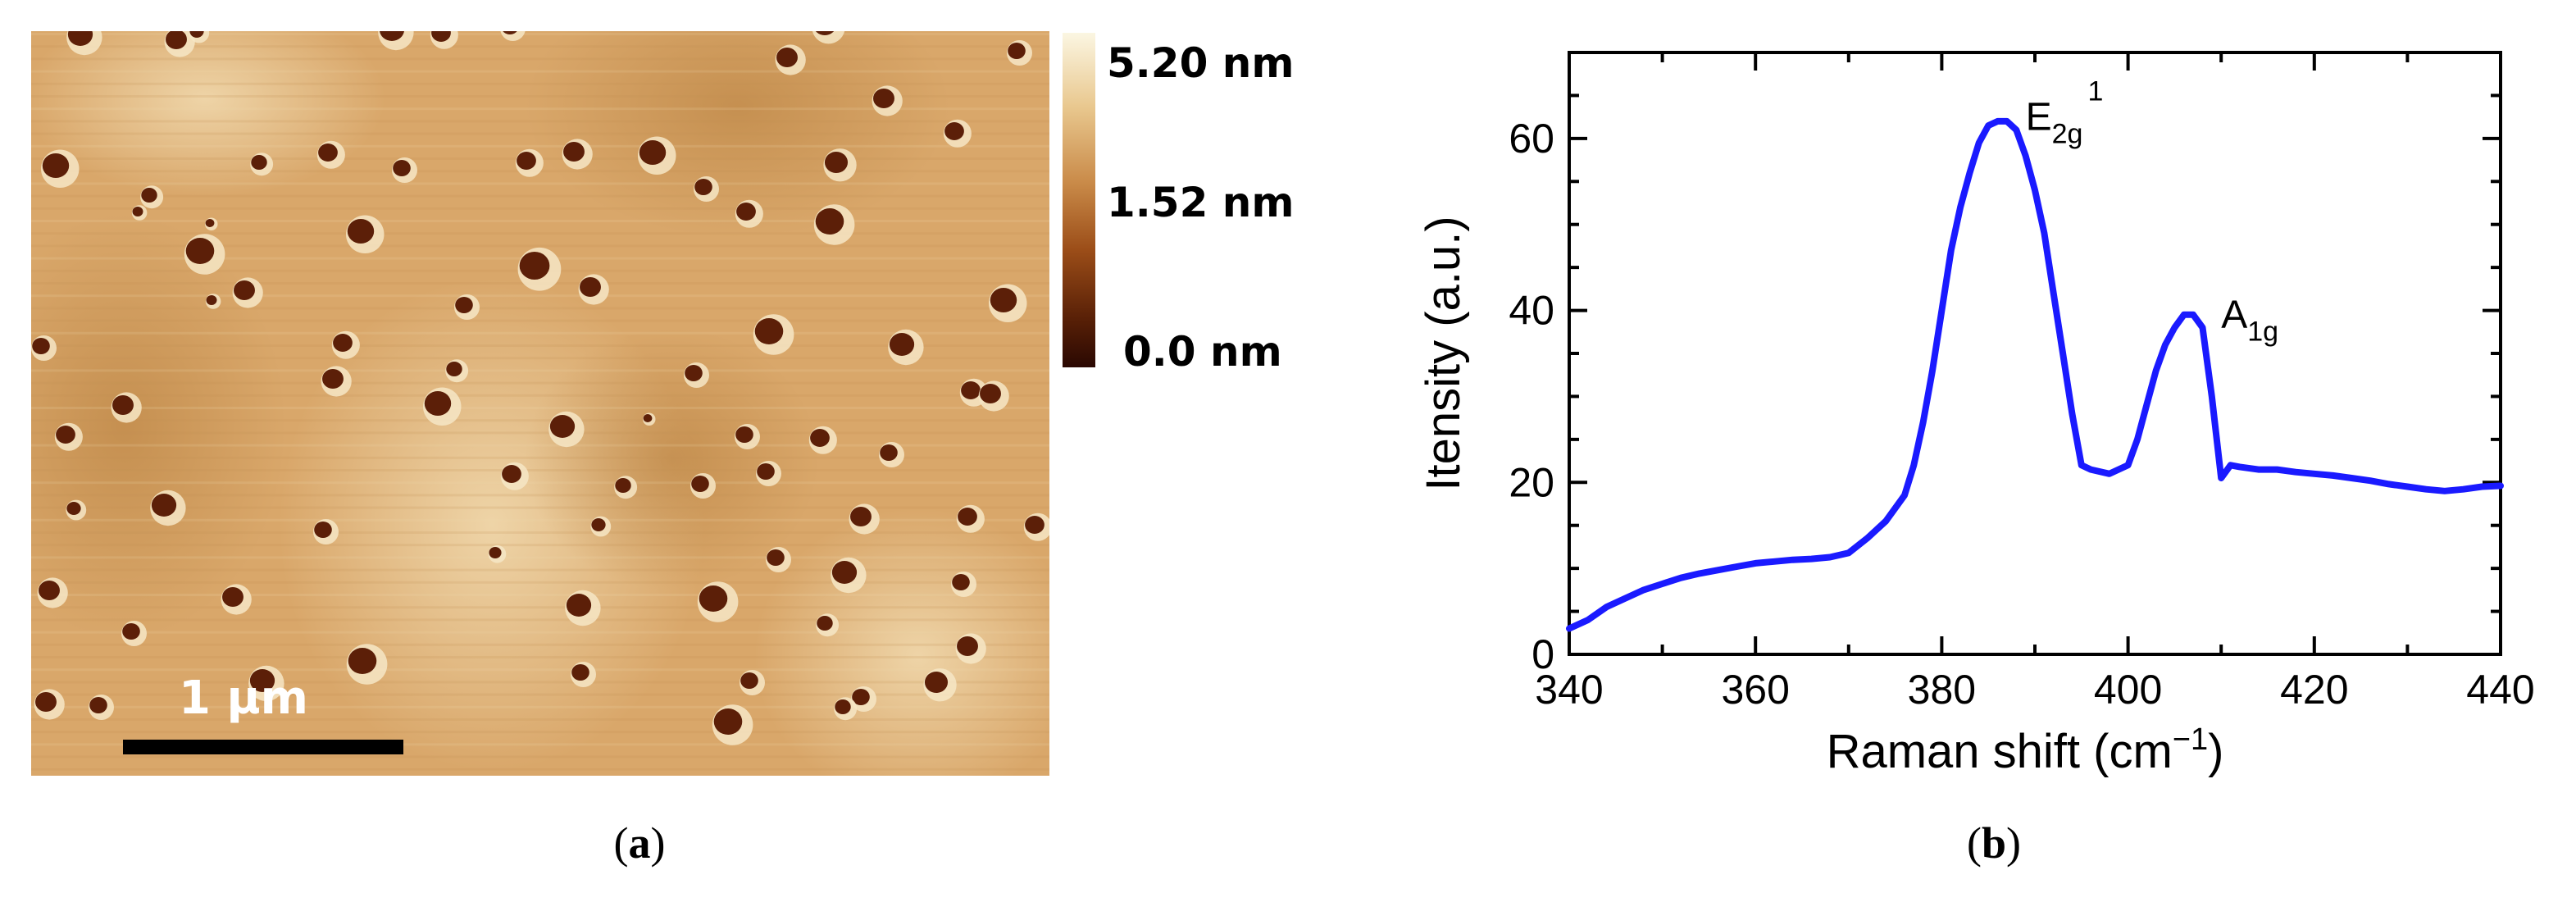 Image resolution: width=2576 pixels, height=902 pixels. What do you see at coordinates (901, 642) in the screenshot?
I see `afm-light-region` at bounding box center [901, 642].